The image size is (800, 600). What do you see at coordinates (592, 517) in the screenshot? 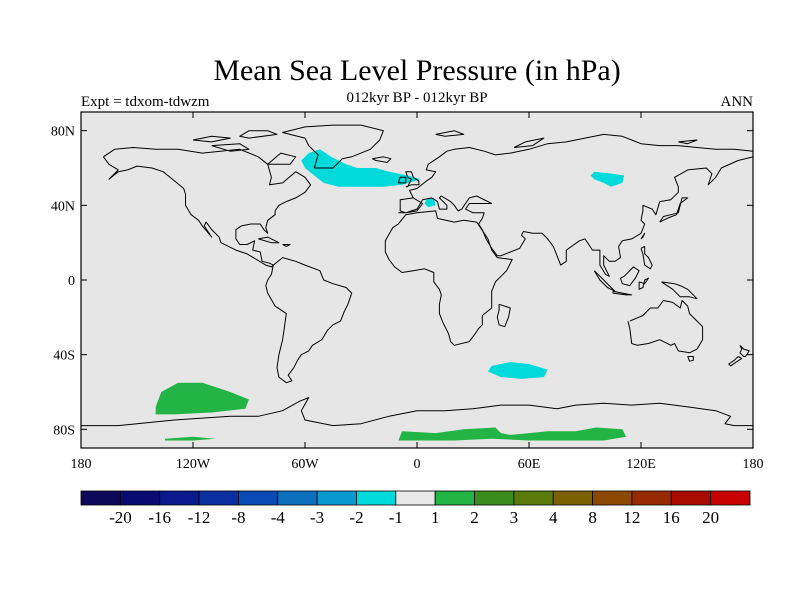
I see `colorbar-label: 8` at bounding box center [592, 517].